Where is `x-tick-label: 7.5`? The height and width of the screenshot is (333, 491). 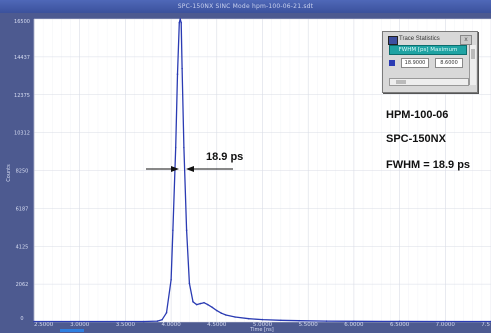
x-tick-label: 7.5 is located at coordinates (485, 325).